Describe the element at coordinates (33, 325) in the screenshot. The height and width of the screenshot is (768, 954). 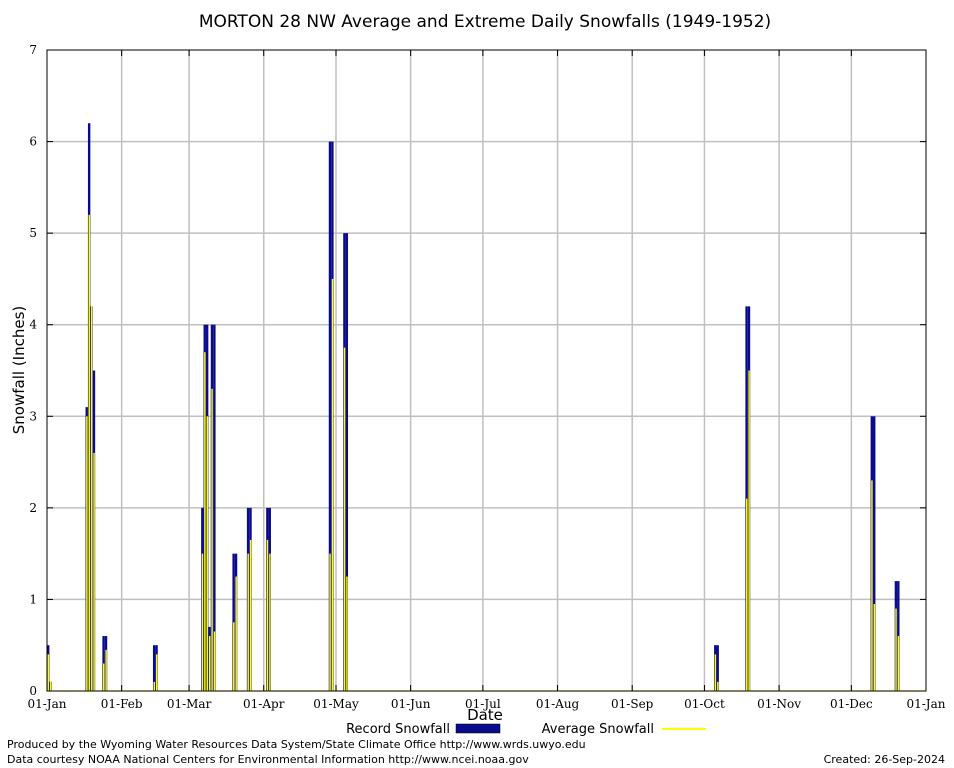
I see `y-tick-label: 4` at that location.